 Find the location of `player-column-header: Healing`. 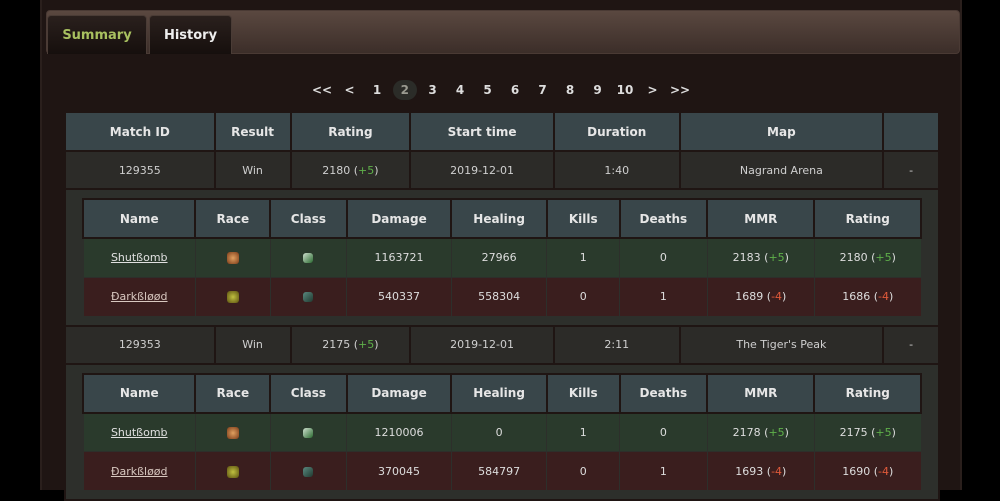

player-column-header: Healing is located at coordinates (499, 218).